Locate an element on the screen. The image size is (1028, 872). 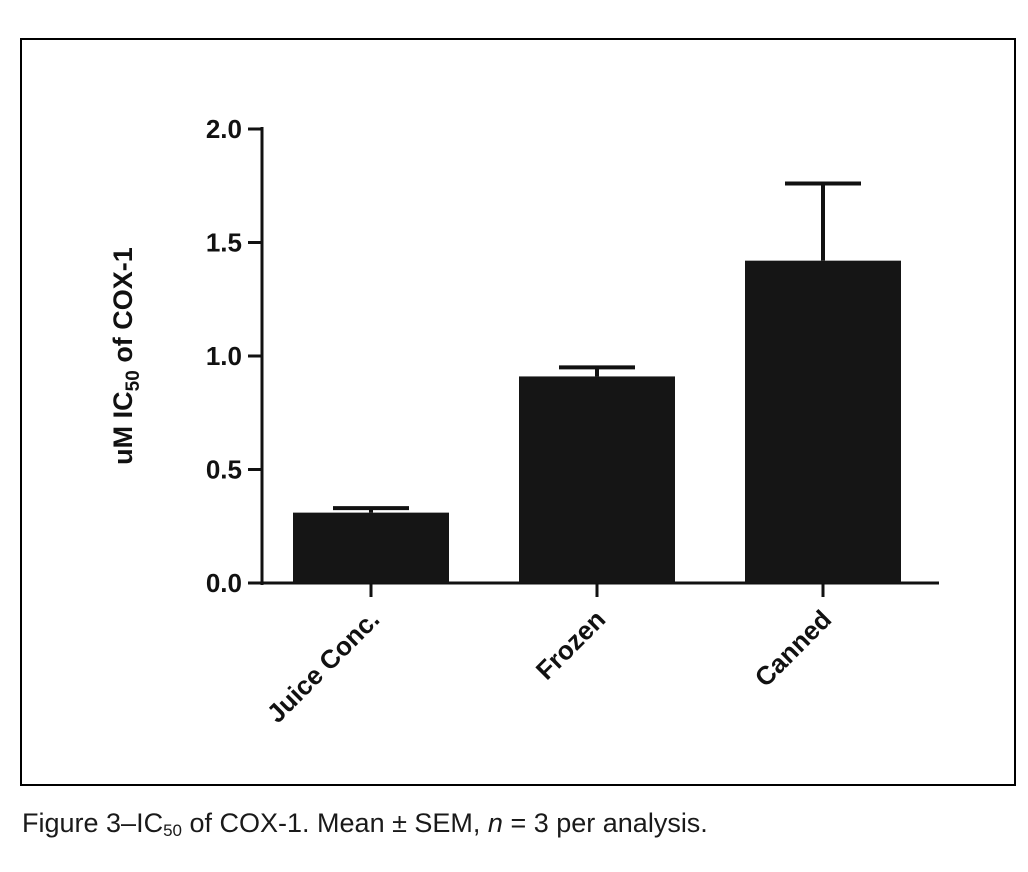
caption-subscript: 50 is located at coordinates (172, 830).